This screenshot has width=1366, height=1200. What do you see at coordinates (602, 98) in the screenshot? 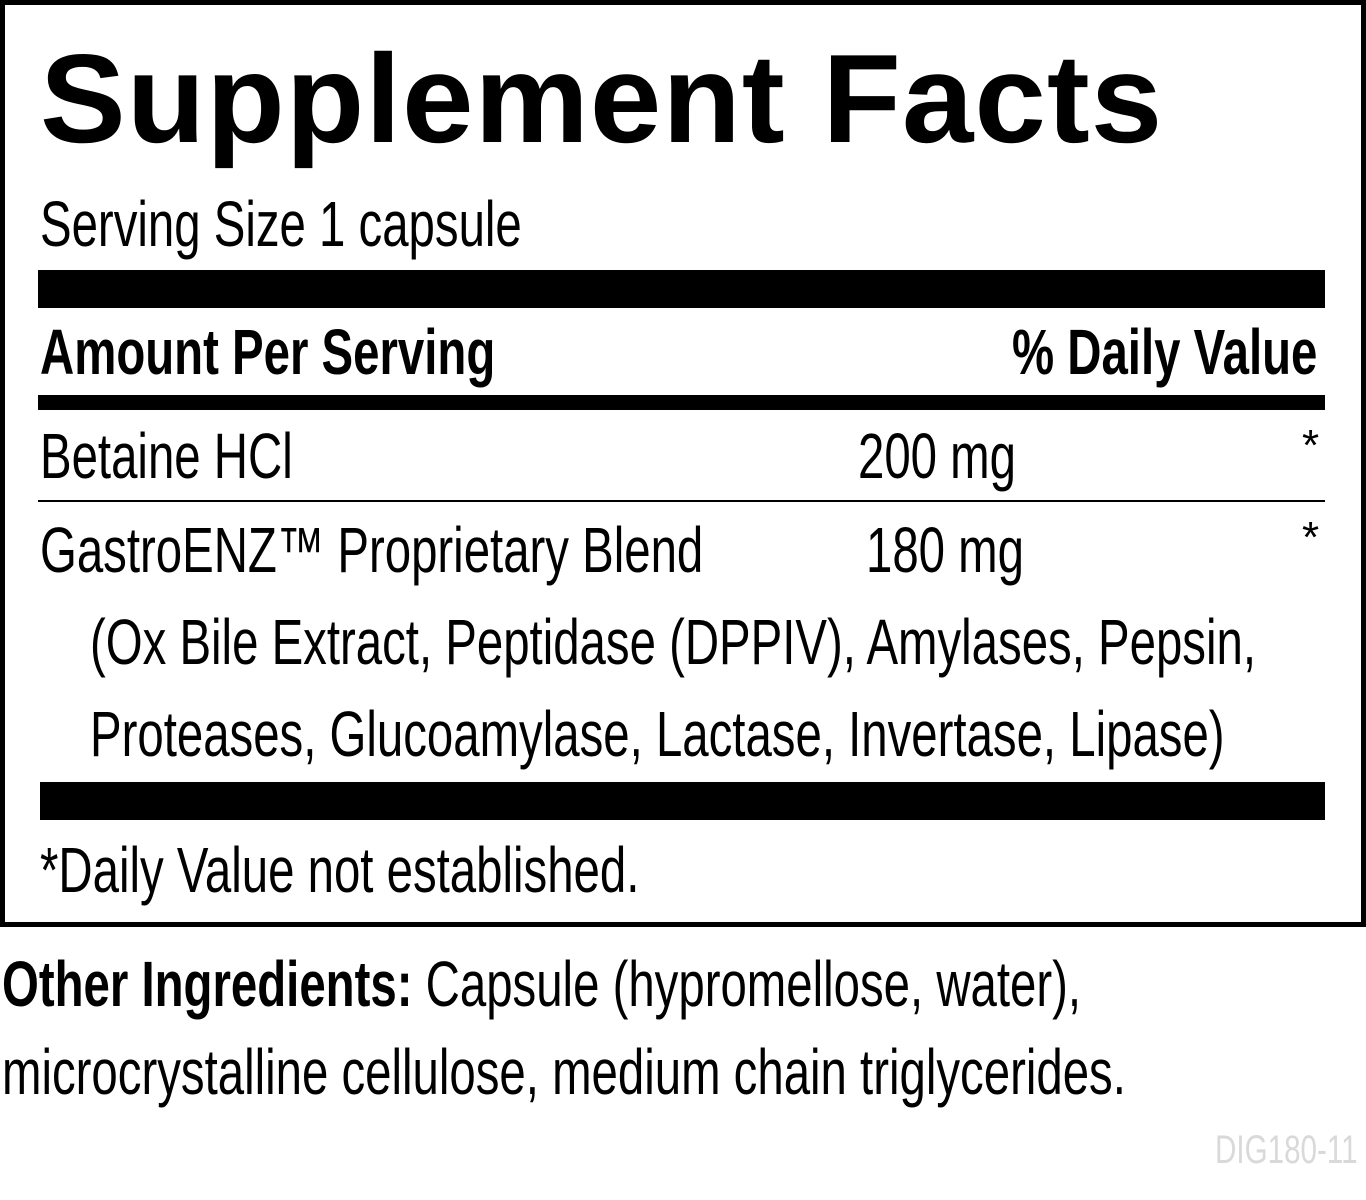
I see `panel-title: Supplement Facts` at bounding box center [602, 98].